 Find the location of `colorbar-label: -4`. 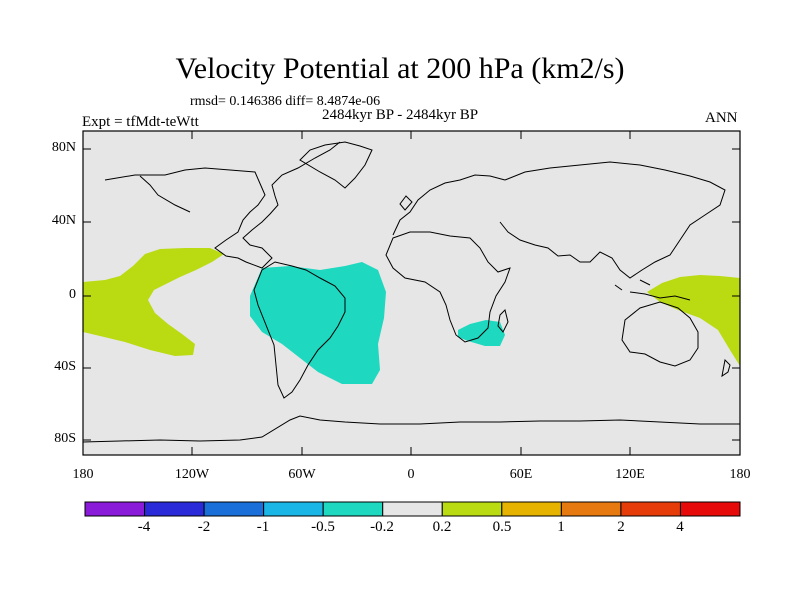

colorbar-label: -4 is located at coordinates (144, 527).